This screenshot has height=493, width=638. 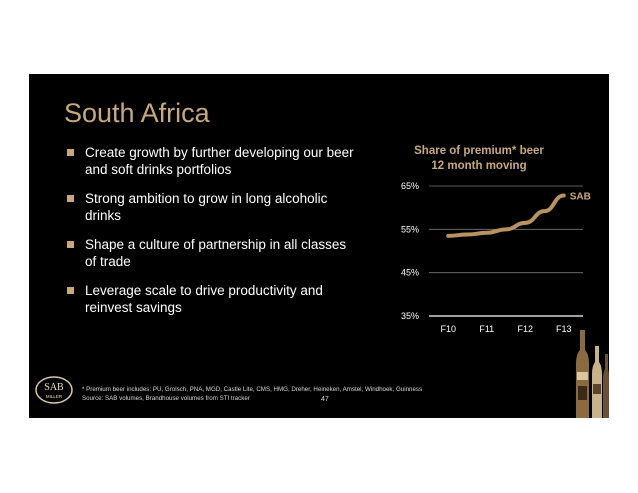 I want to click on x-tick-label: F10, so click(x=448, y=329).